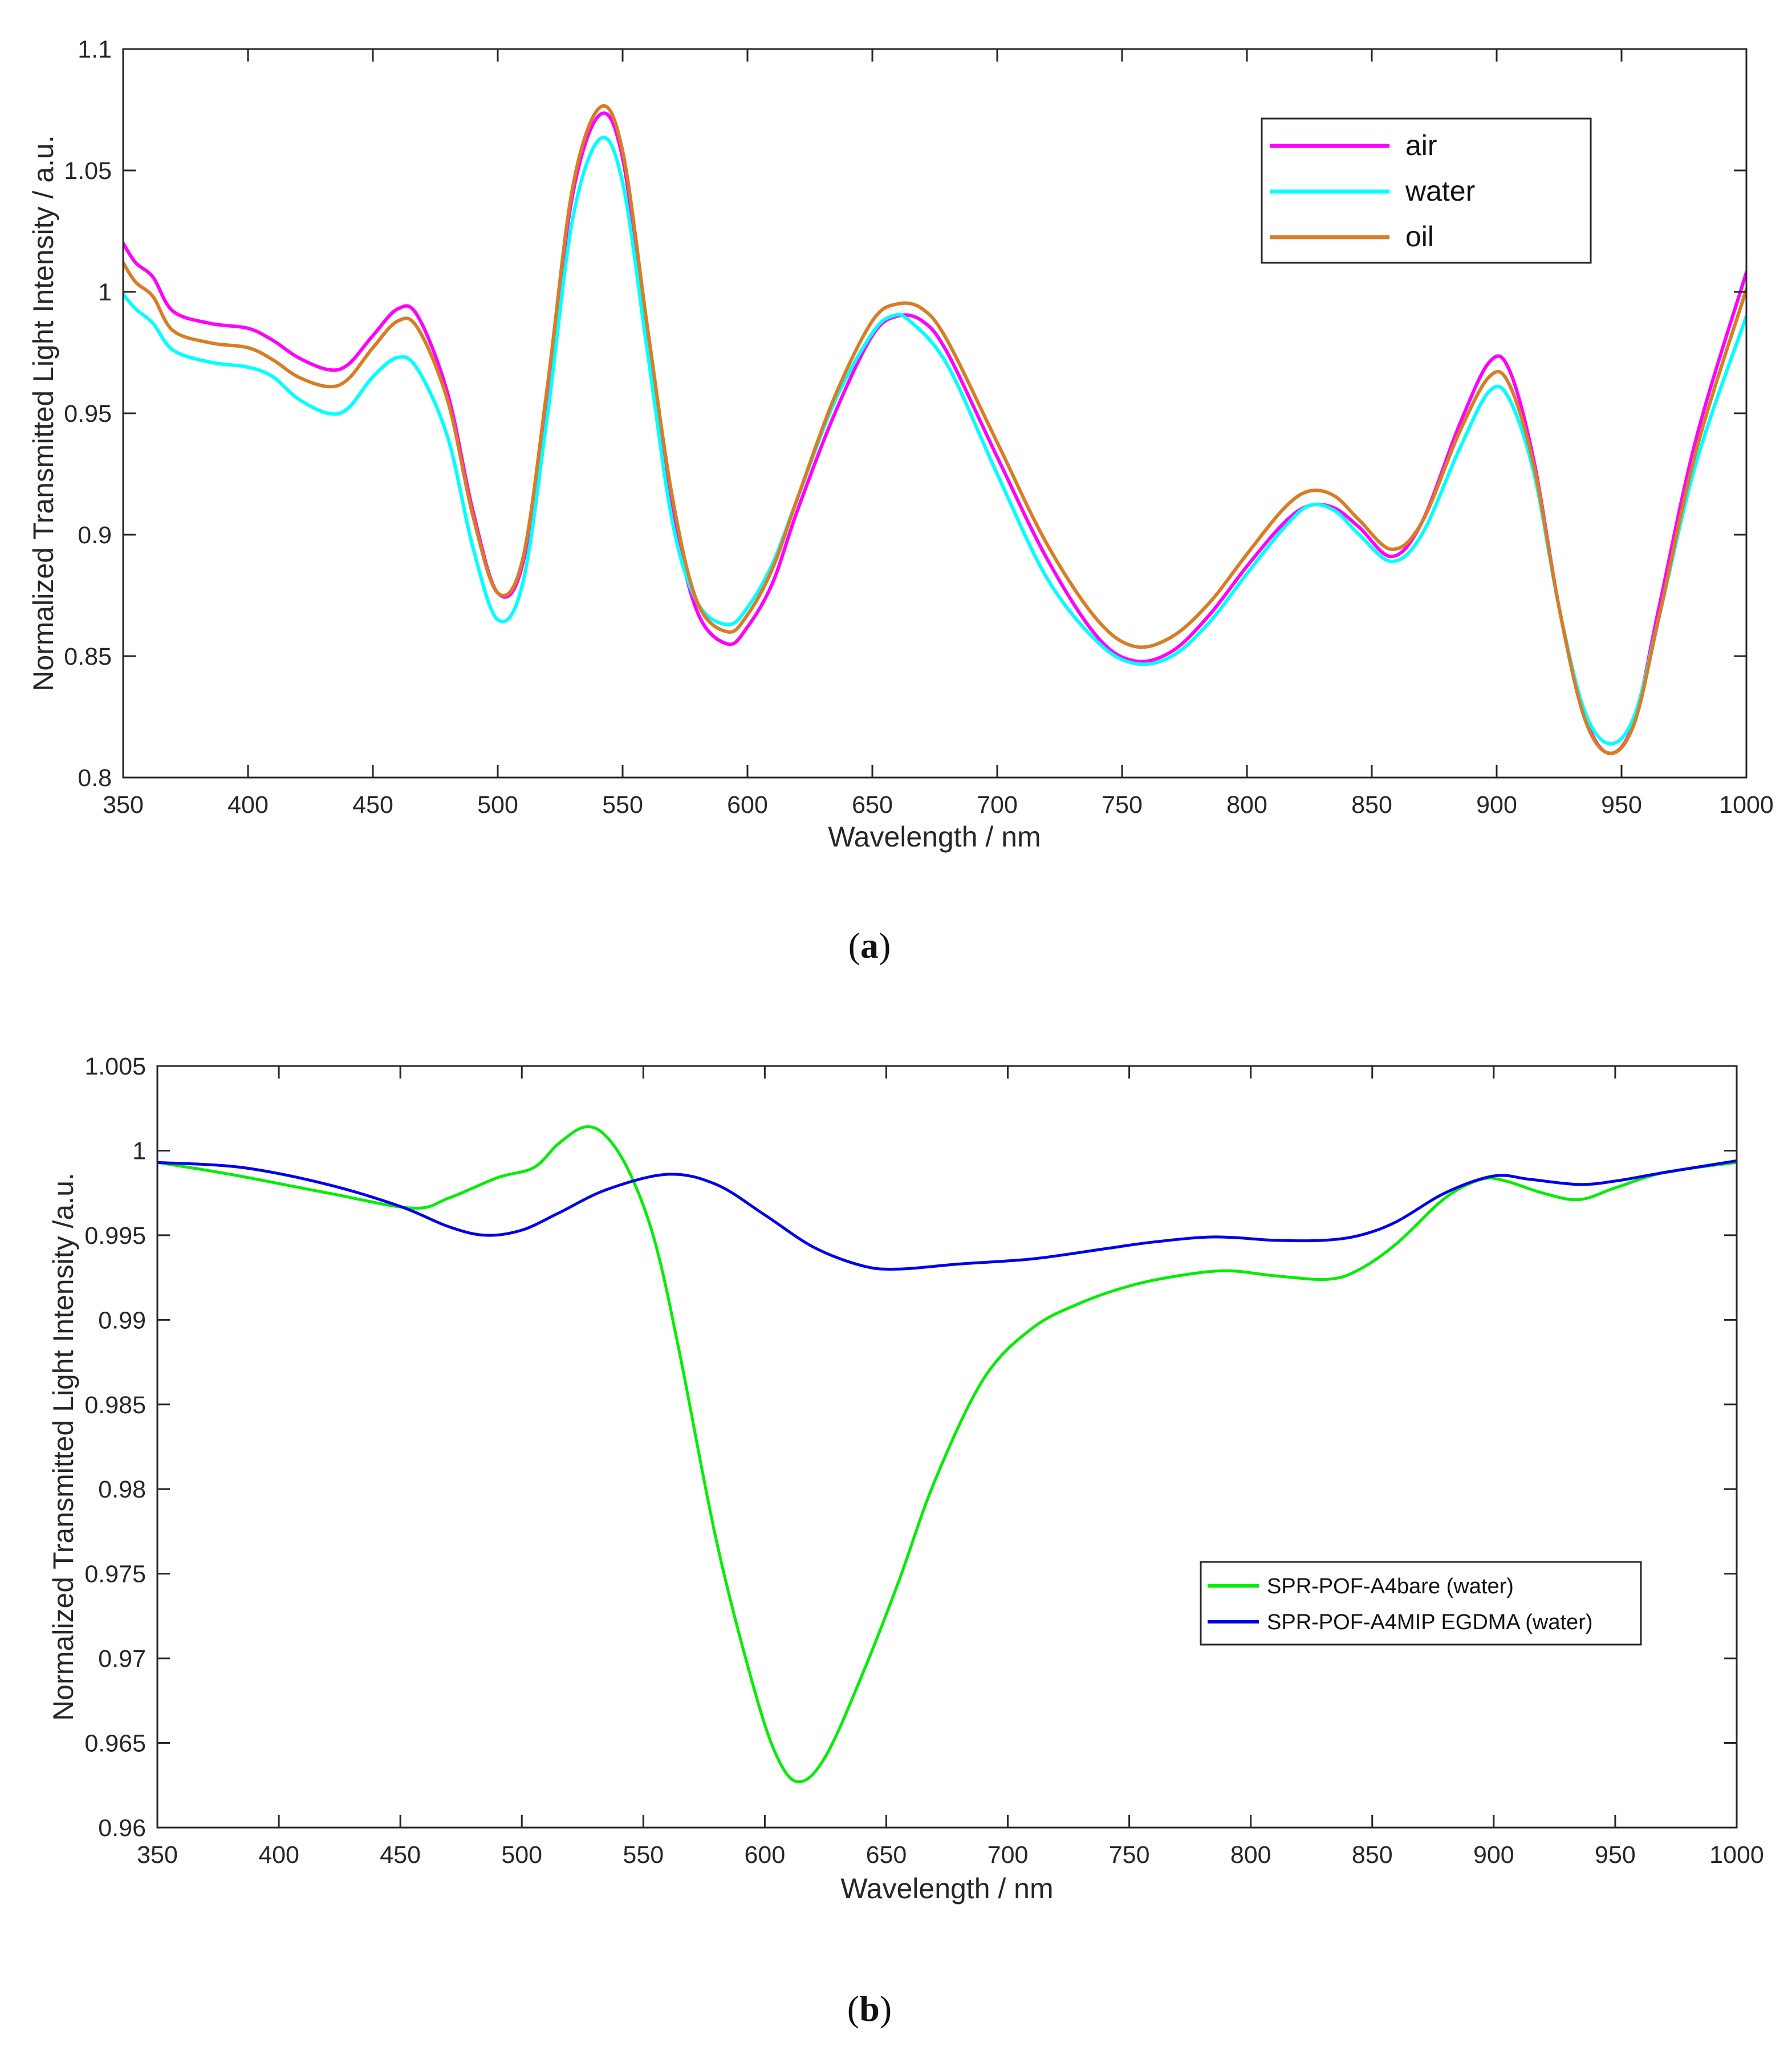 This screenshot has height=2063, width=1792. What do you see at coordinates (122, 1489) in the screenshot?
I see `y-tick-label-b-4: 0.98` at bounding box center [122, 1489].